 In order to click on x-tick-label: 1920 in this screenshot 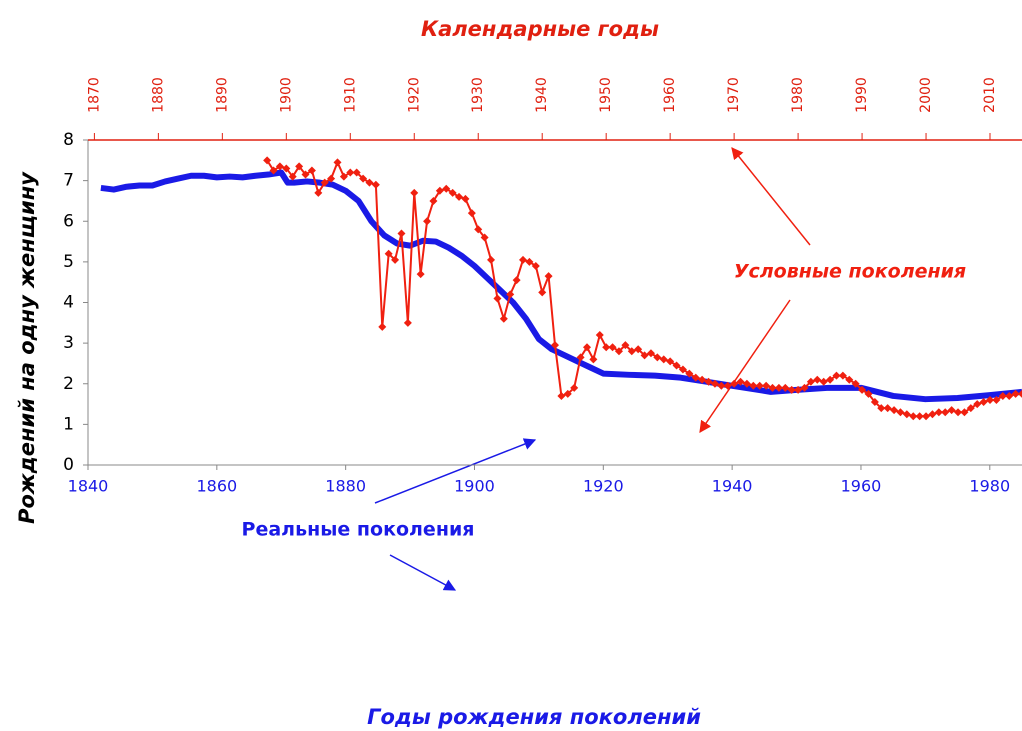, I will do `click(603, 486)`.